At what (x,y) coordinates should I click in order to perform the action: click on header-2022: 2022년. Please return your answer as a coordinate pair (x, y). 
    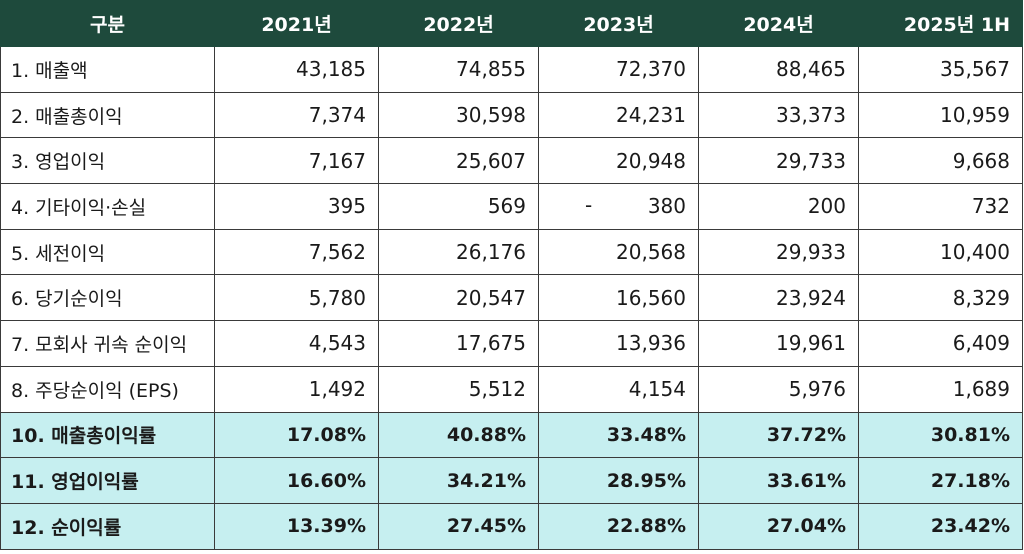
    Looking at the image, I should click on (458, 23).